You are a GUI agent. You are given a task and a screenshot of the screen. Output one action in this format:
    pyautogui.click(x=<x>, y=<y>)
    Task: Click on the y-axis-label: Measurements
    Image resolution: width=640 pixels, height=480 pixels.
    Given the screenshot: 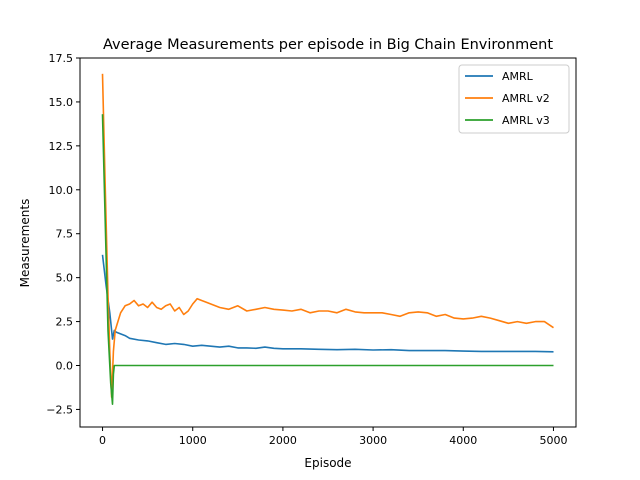 What is the action you would take?
    pyautogui.click(x=25, y=243)
    